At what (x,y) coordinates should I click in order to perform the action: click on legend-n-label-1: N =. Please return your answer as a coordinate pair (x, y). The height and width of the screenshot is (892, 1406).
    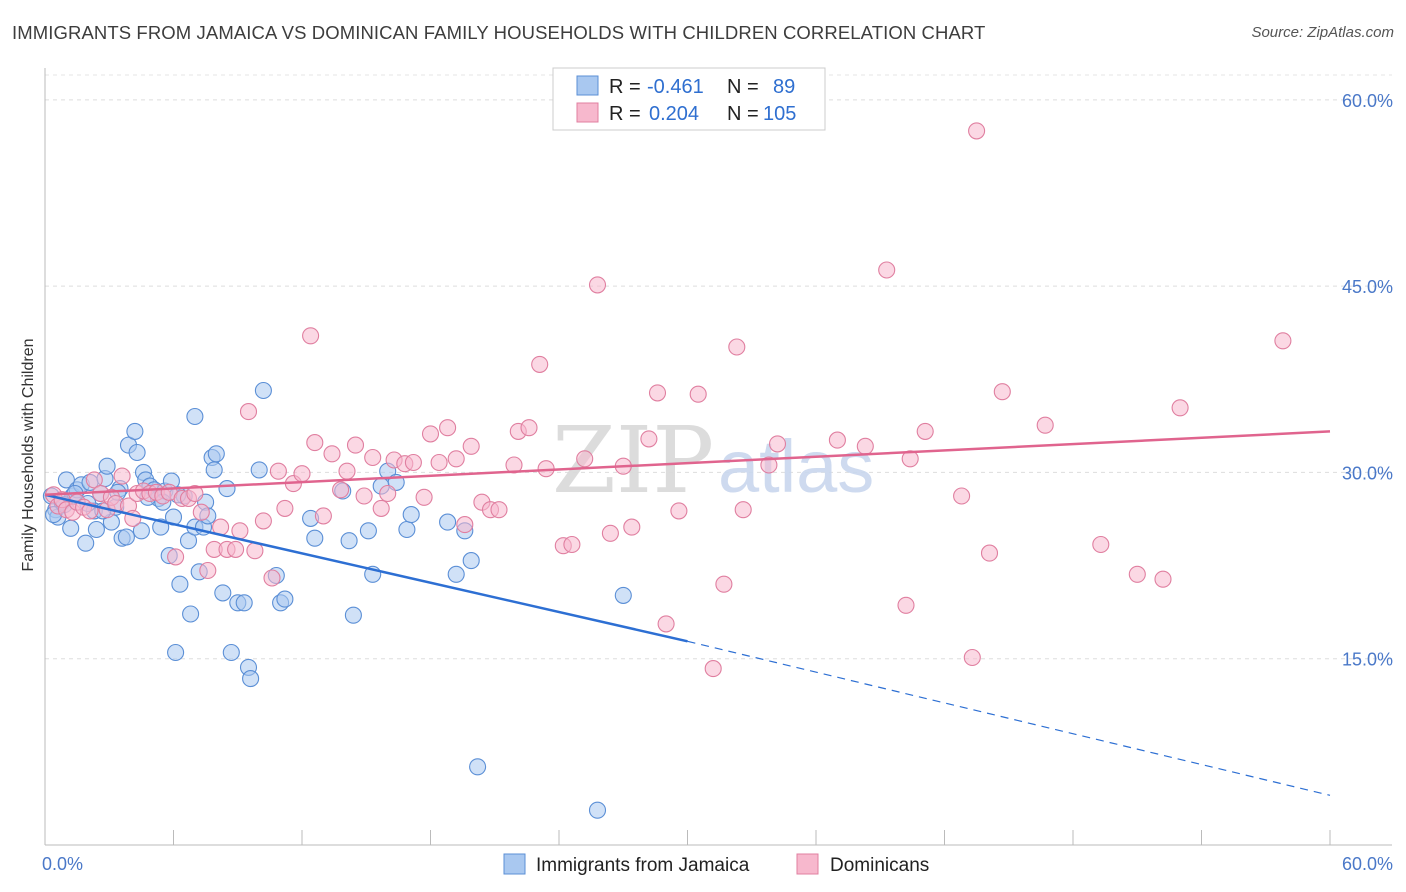
    Looking at the image, I should click on (743, 87).